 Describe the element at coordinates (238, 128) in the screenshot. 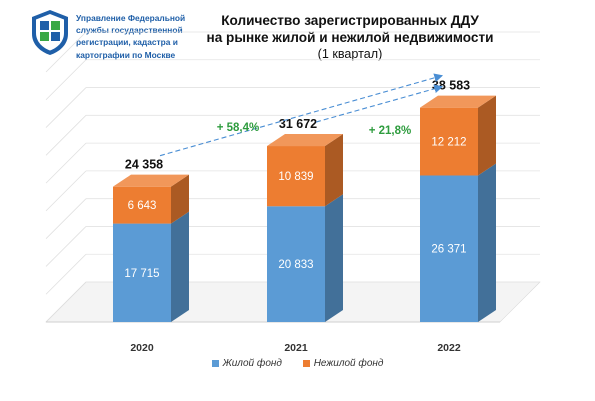

I see `growth-label-2020-2022: + 58,4%` at that location.